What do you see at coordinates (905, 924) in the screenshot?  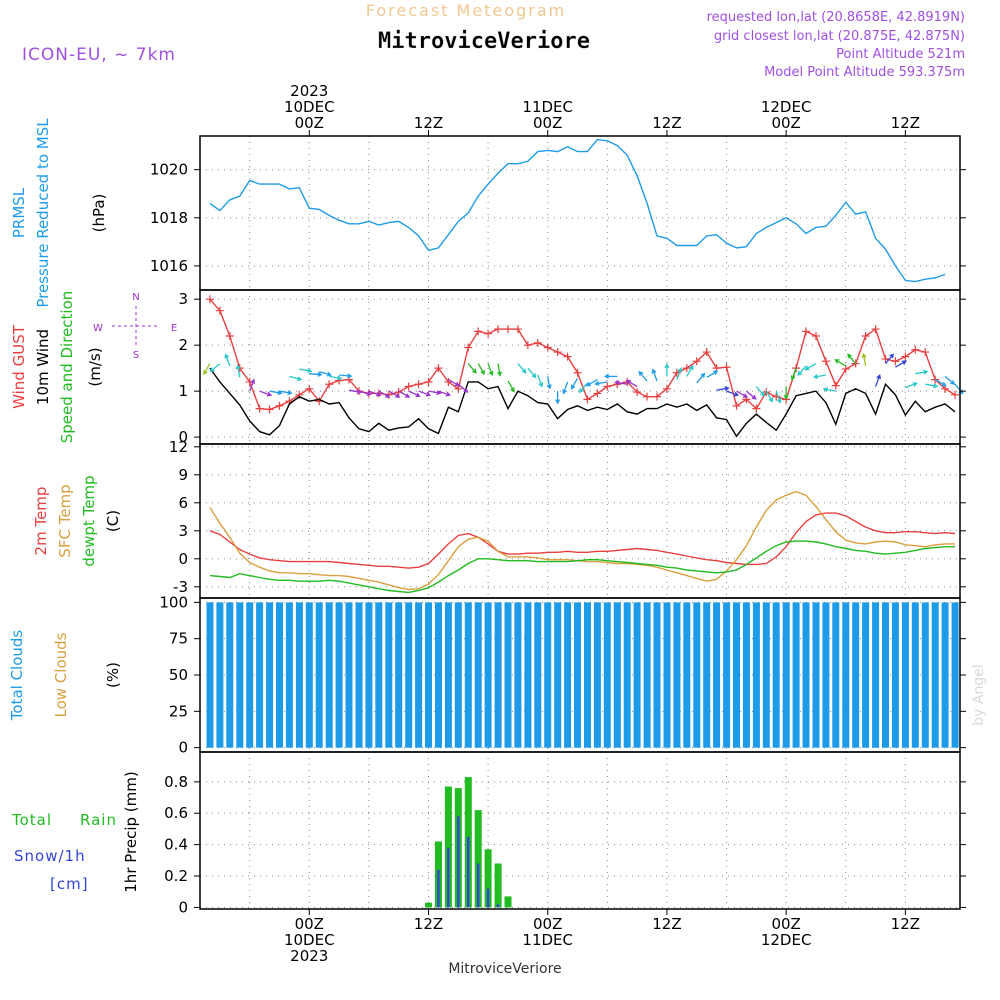 I see `time-label-bottom: 12Z` at bounding box center [905, 924].